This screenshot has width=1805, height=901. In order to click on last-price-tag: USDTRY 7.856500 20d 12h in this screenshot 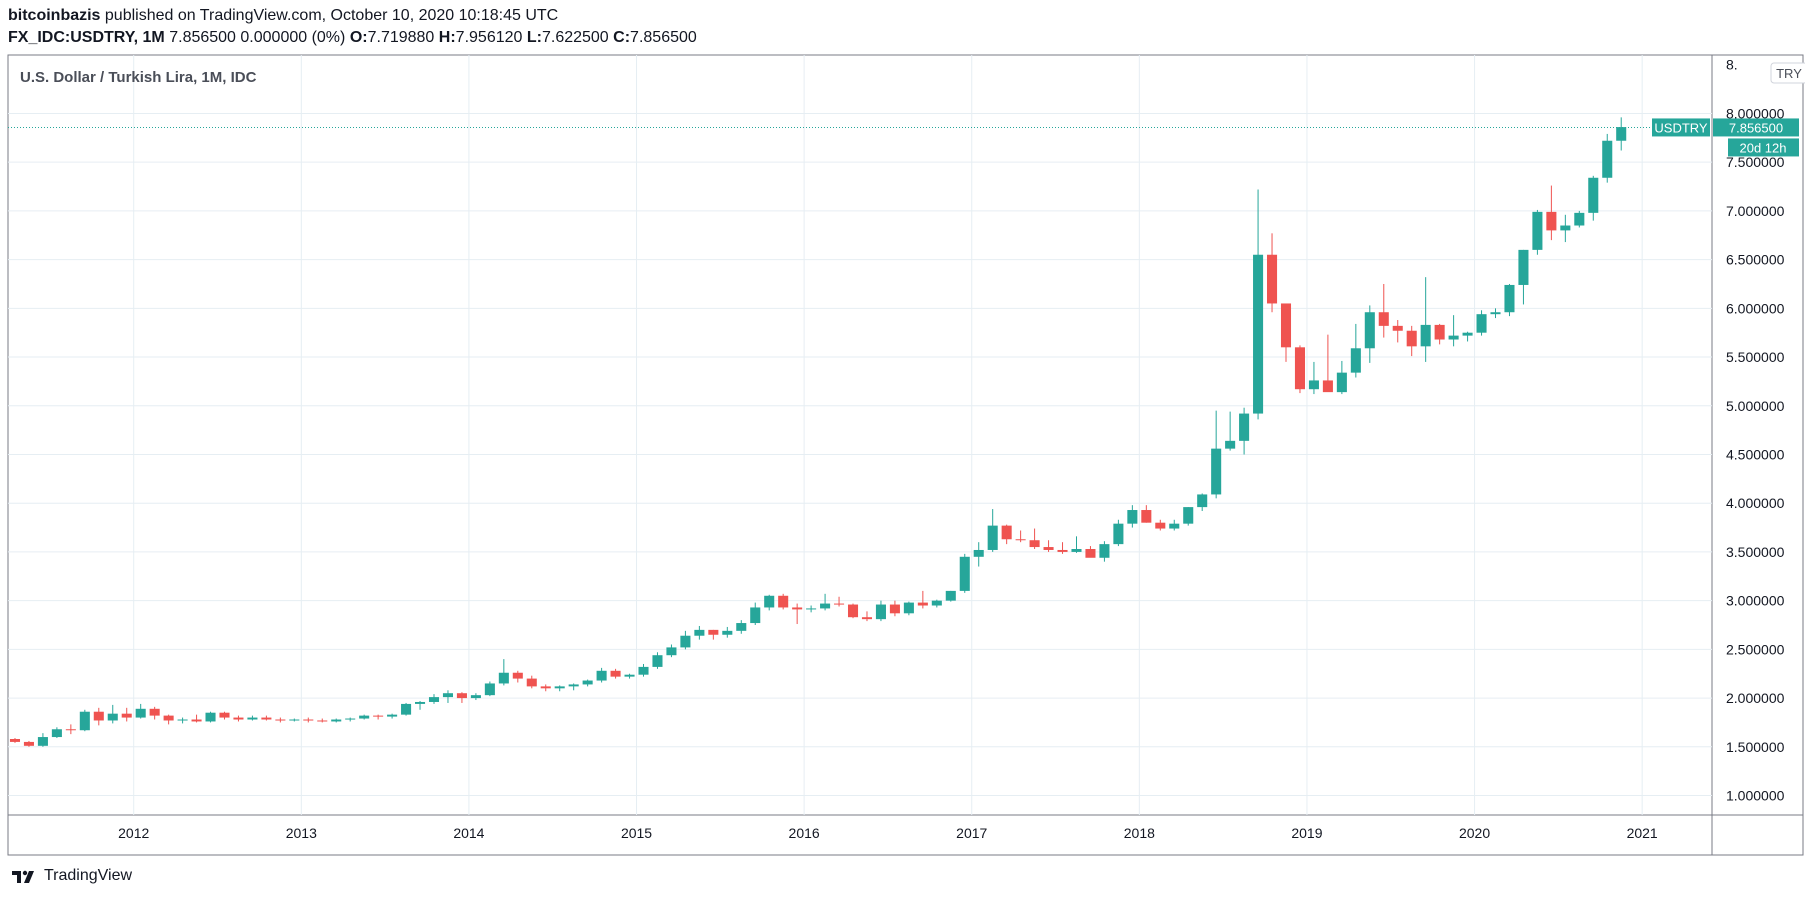, I will do `click(1725, 137)`.